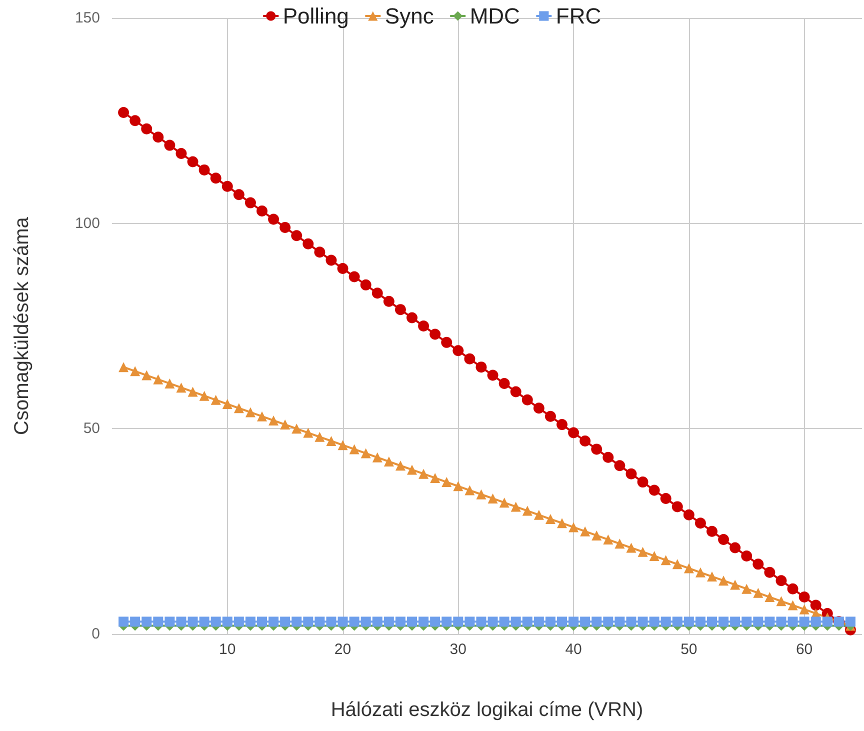 This screenshot has width=864, height=731. Describe the element at coordinates (495, 16) in the screenshot. I see `legend-label: MDC` at that location.